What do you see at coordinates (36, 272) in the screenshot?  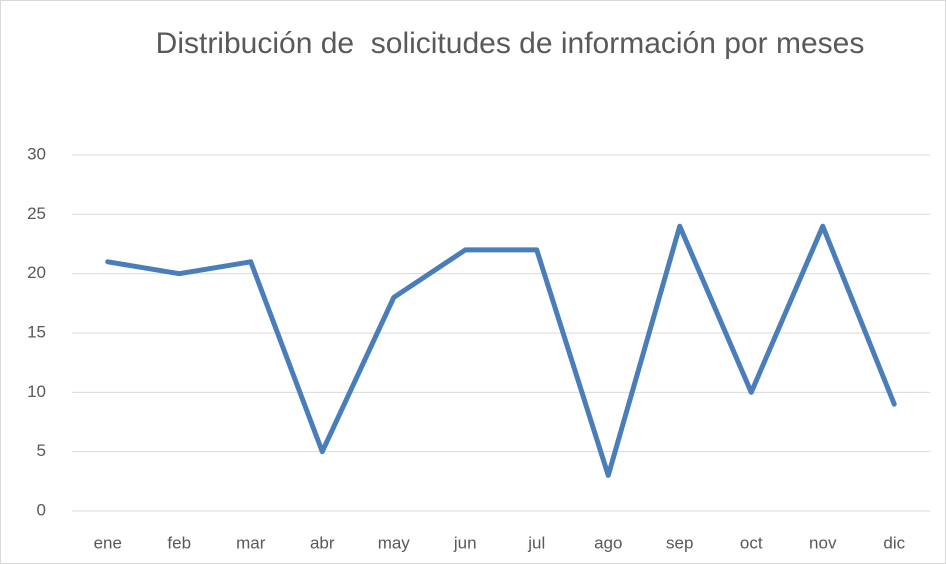 I see `y-tick-label: 20` at bounding box center [36, 272].